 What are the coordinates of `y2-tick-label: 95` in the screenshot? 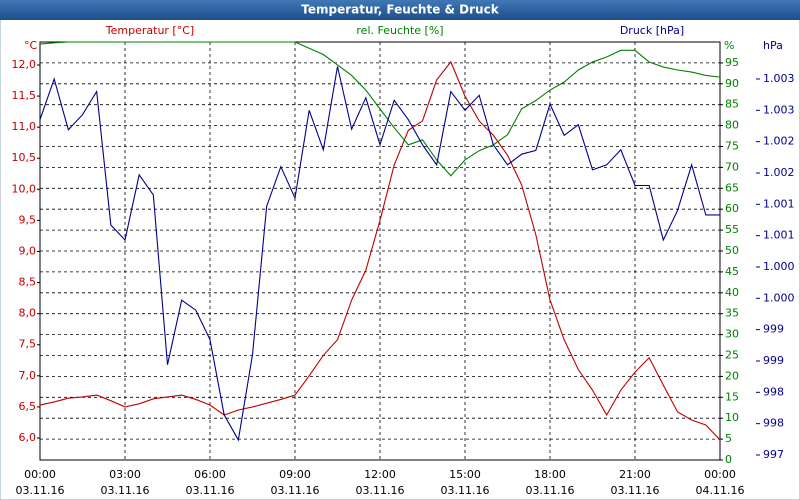 It's located at (732, 62).